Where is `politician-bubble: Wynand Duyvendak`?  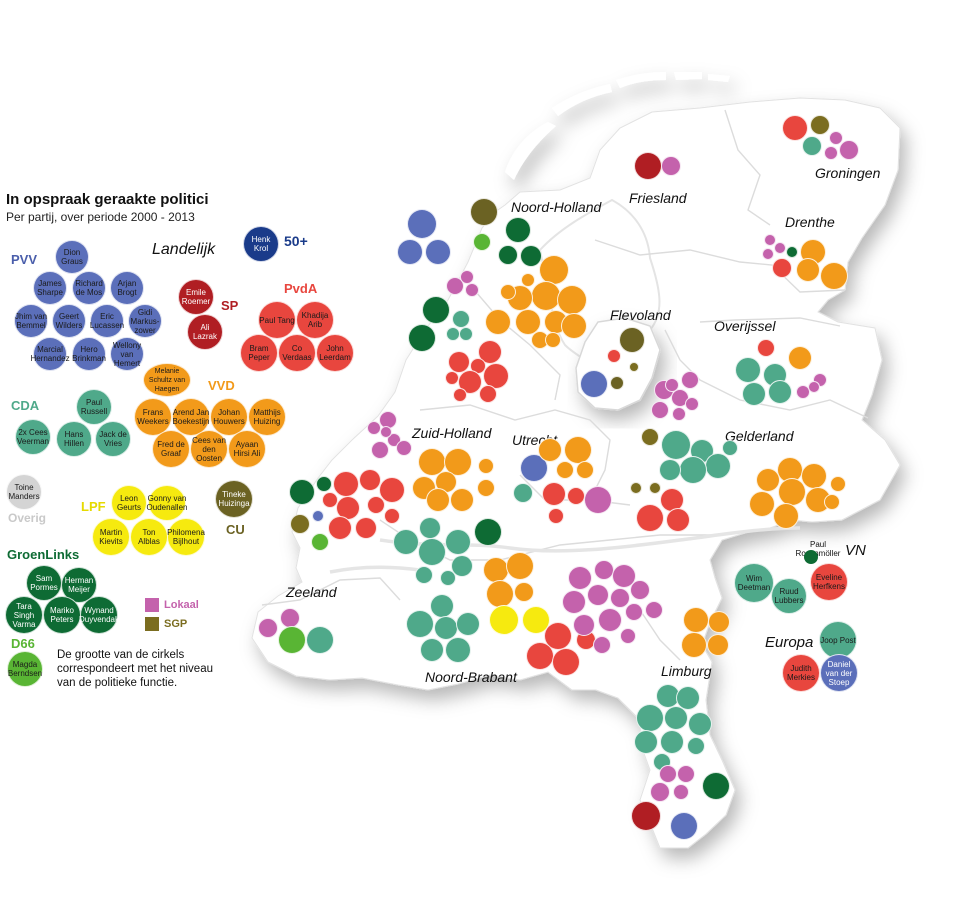
politician-bubble: Wynand Duyvendak is located at coordinates (99, 615).